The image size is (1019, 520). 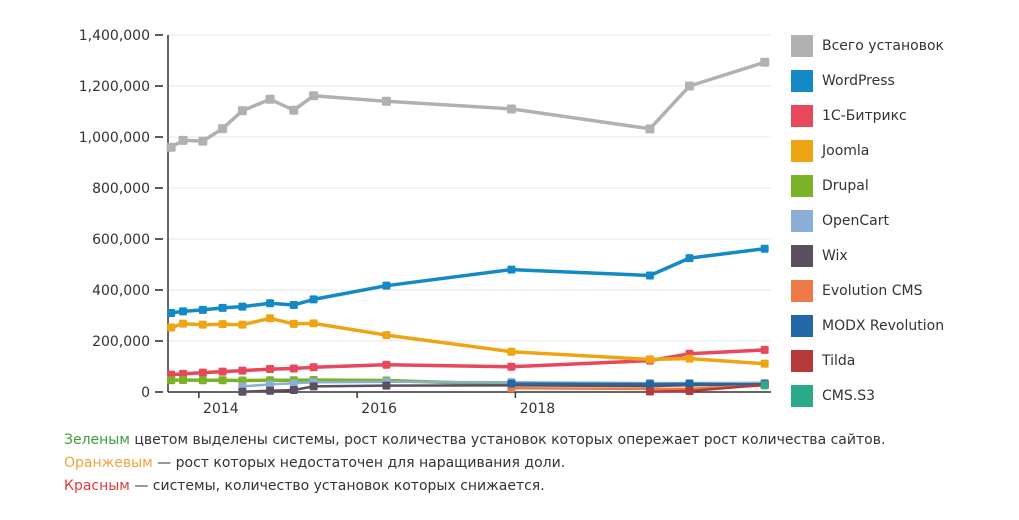 What do you see at coordinates (114, 87) in the screenshot?
I see `y-axis-label: 1,200,000` at bounding box center [114, 87].